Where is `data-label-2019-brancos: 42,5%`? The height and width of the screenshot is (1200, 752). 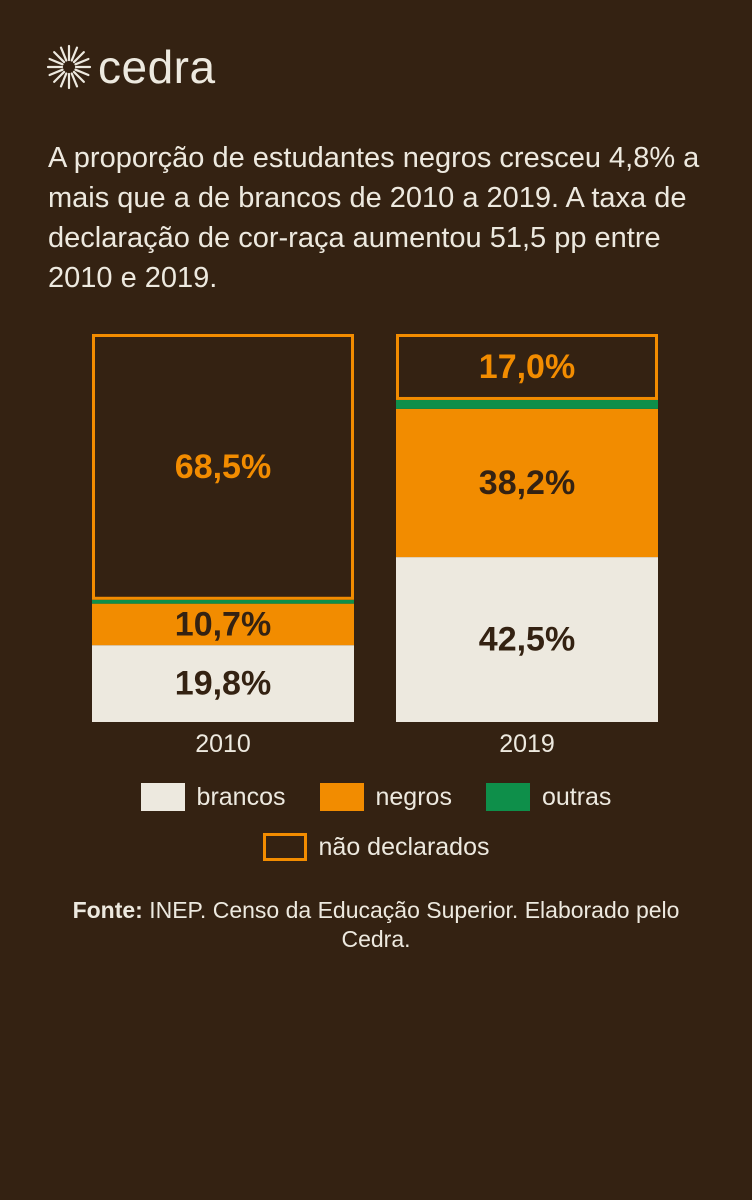 data-label-2019-brancos: 42,5% is located at coordinates (527, 640).